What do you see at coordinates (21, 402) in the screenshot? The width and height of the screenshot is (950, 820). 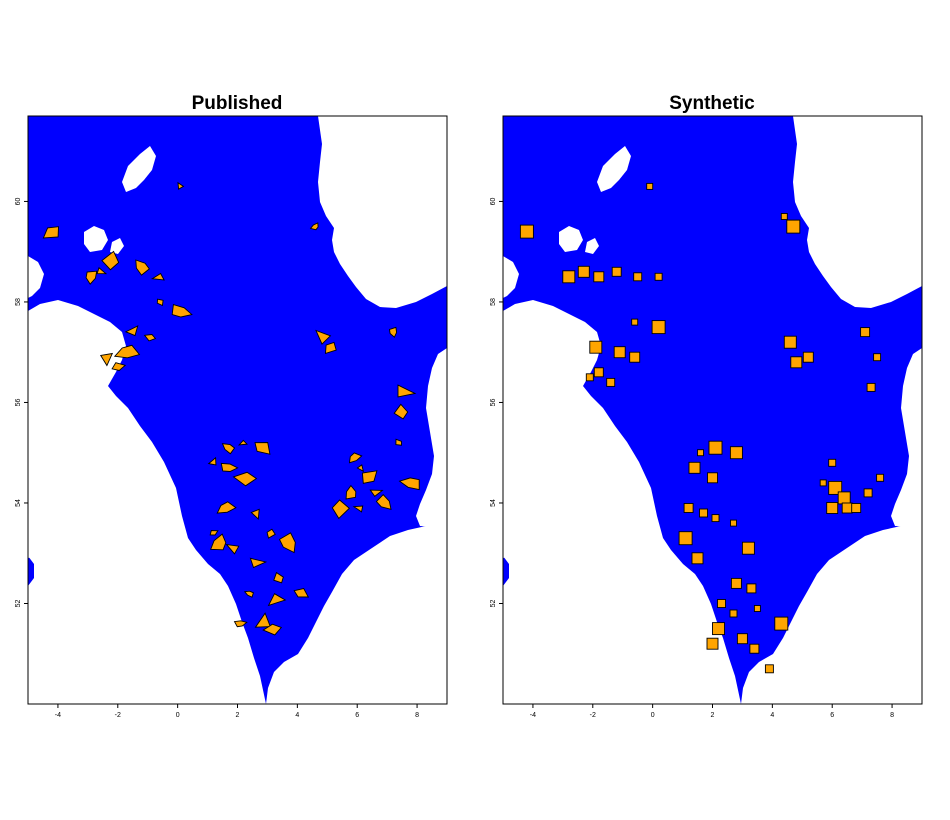 I see `y-axis-published: 52 54 56 58 60` at bounding box center [21, 402].